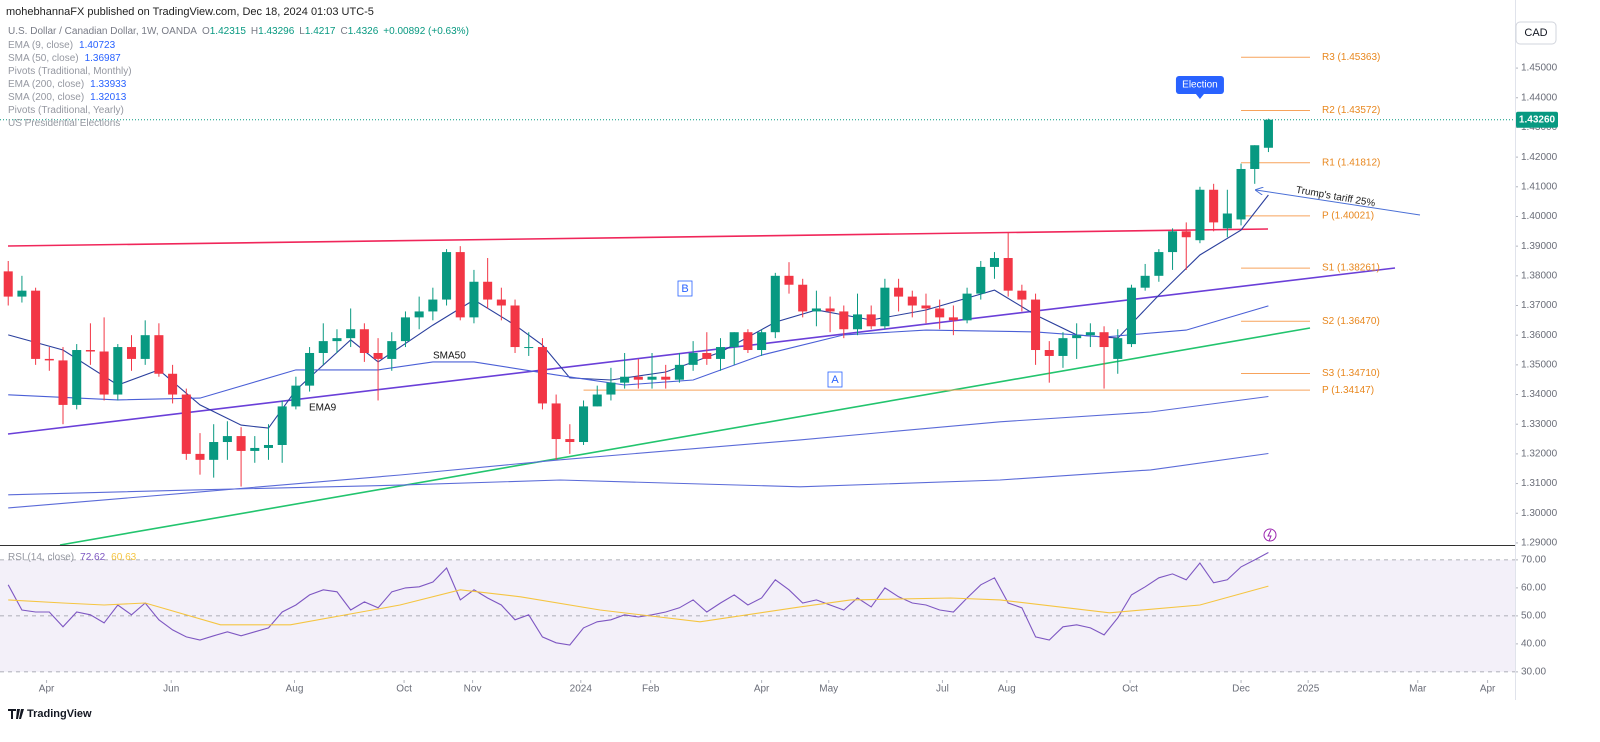 This screenshot has width=1600, height=742. I want to click on legend-line: RSI (14, close) 72.62 60.63, so click(72, 557).